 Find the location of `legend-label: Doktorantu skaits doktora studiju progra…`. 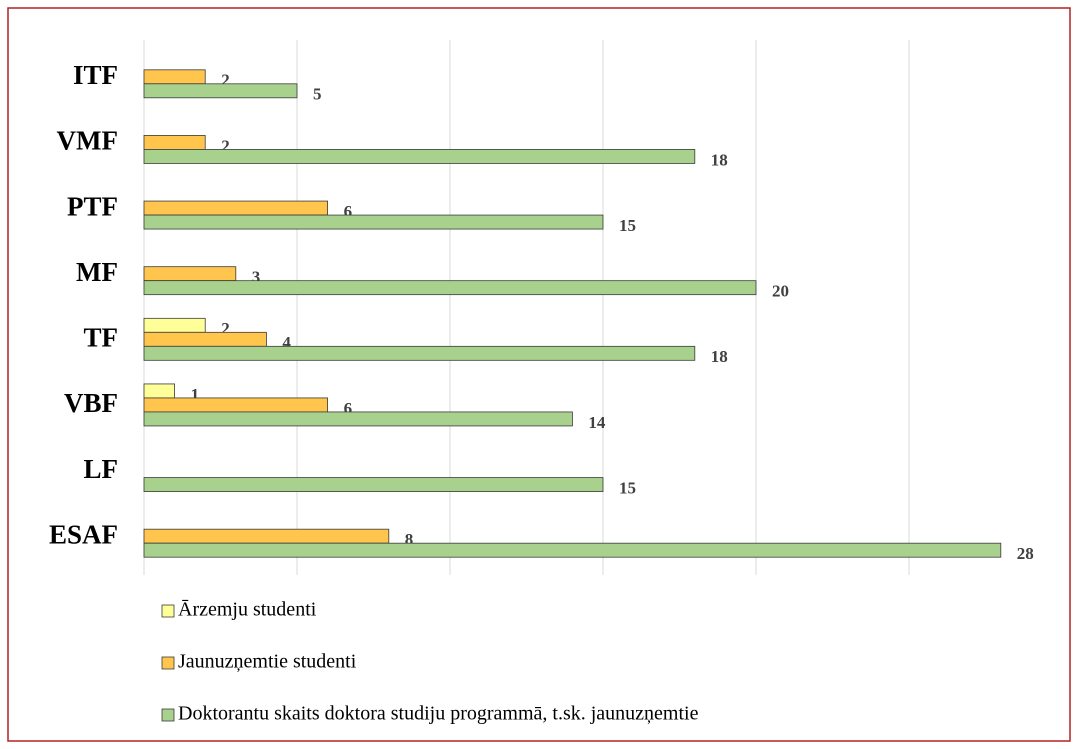

legend-label: Doktorantu skaits doktora studiju progra… is located at coordinates (438, 714).